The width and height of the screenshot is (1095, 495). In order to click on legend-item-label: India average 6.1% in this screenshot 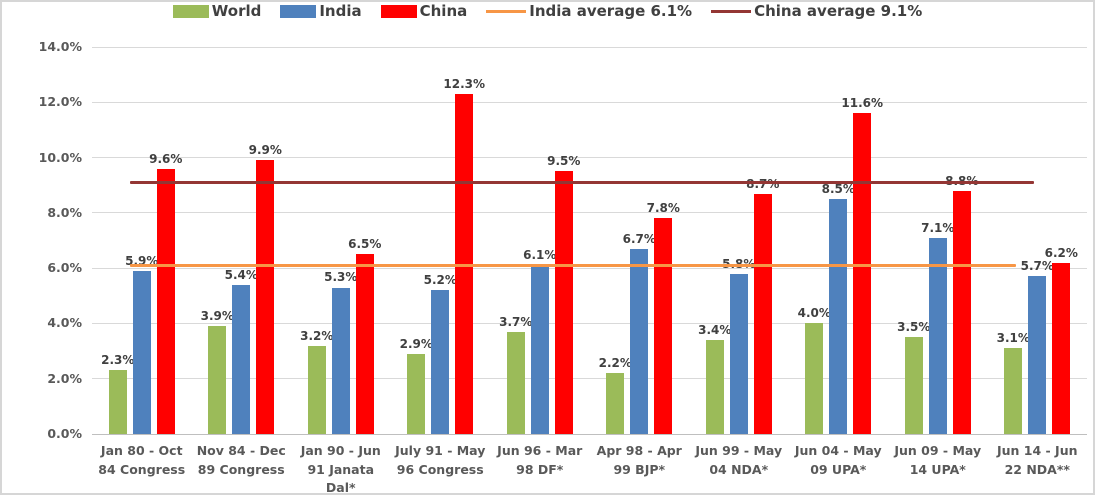, I will do `click(611, 11)`.